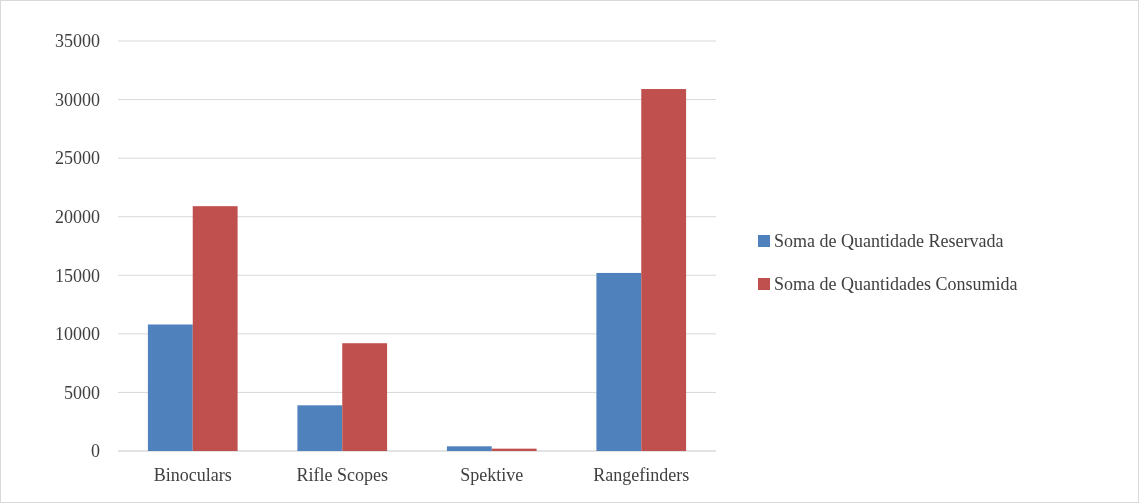  What do you see at coordinates (95, 451) in the screenshot?
I see `y-tick-label: 0` at bounding box center [95, 451].